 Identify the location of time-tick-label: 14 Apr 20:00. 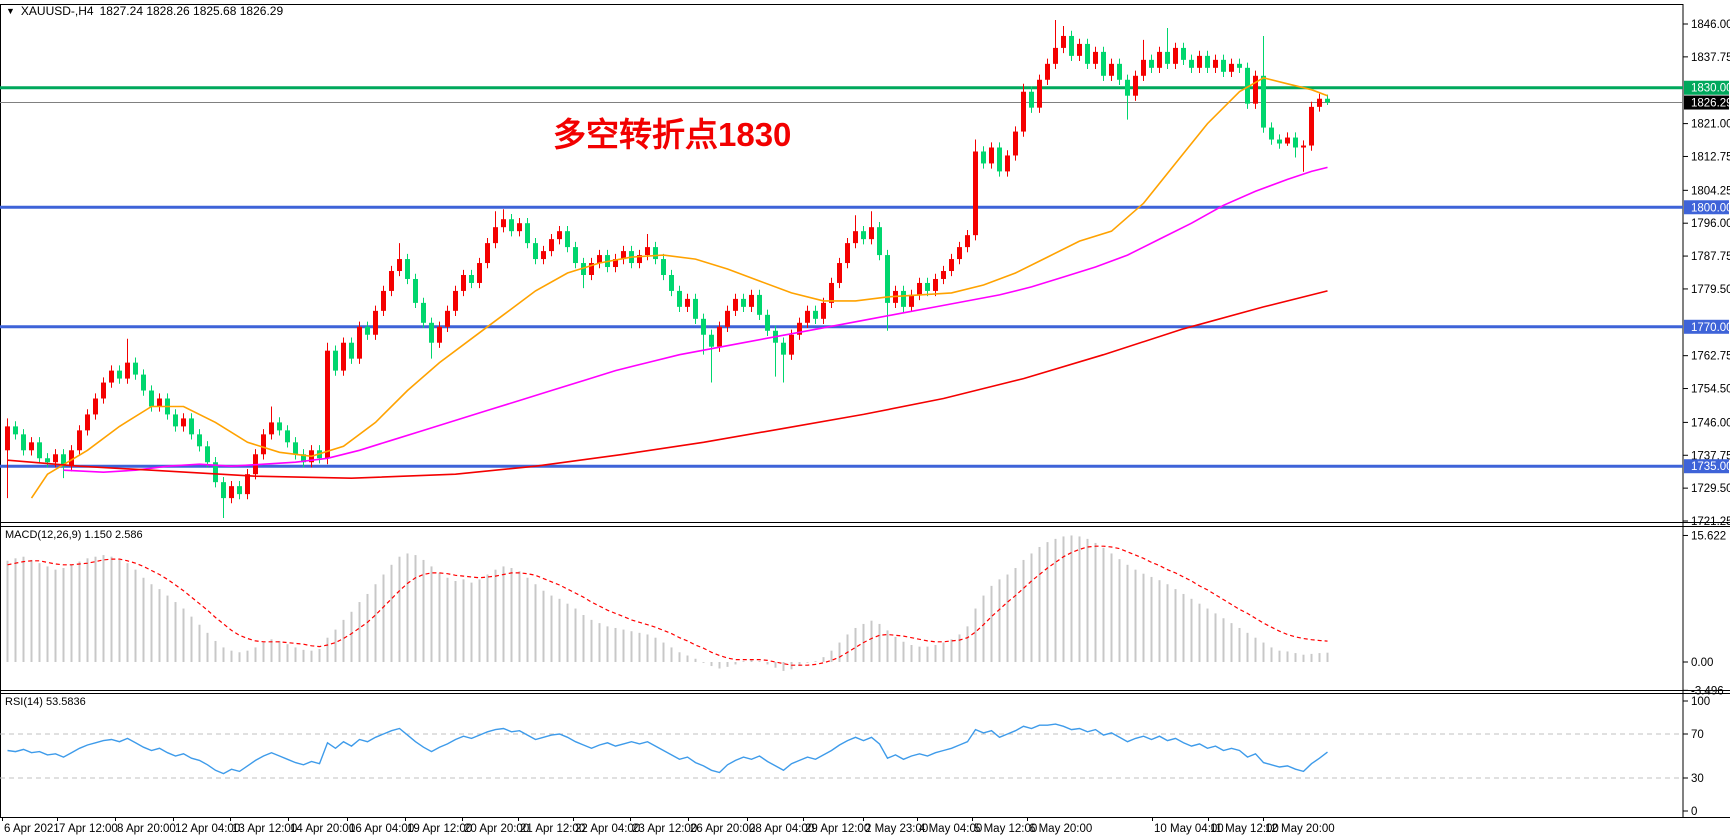
(322, 829).